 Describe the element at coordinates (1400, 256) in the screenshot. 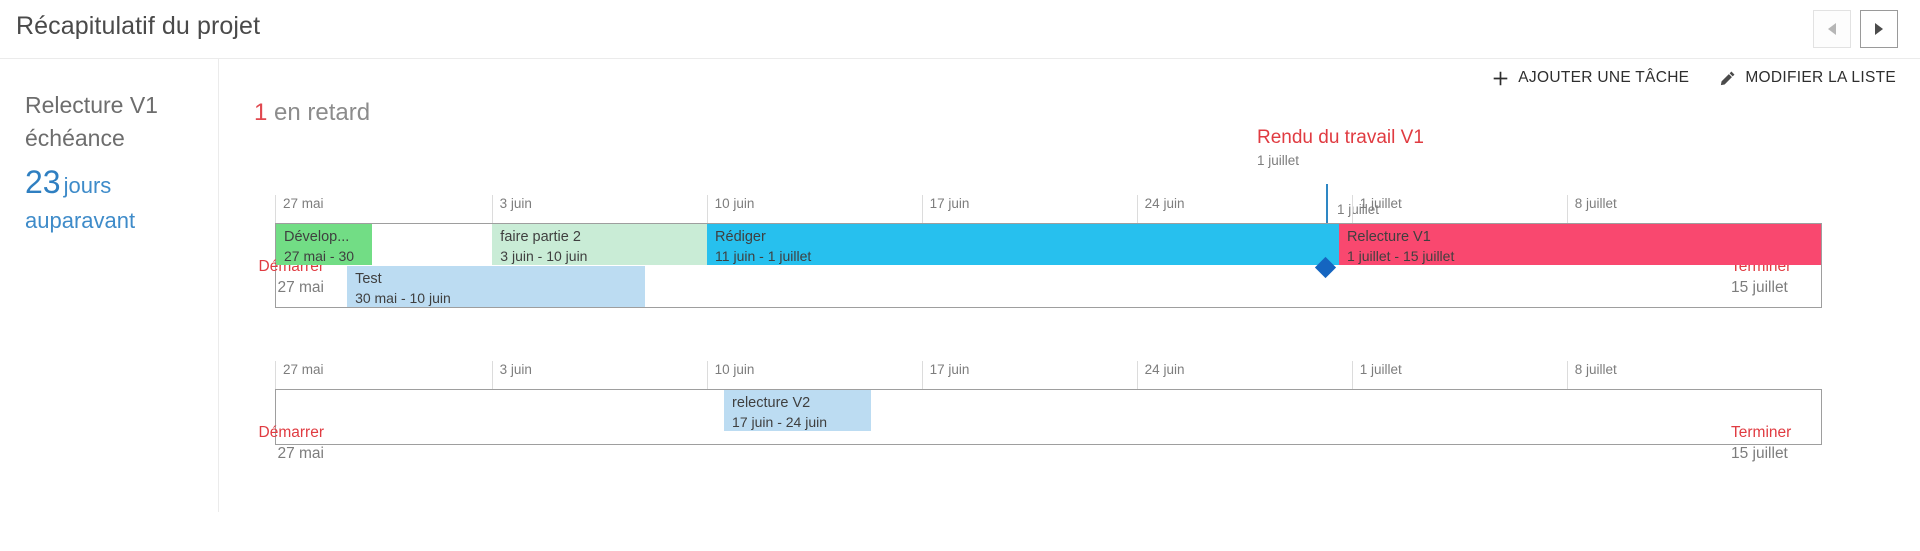

I see `gantt-bar-range: 1 juillet - 15 juillet` at that location.